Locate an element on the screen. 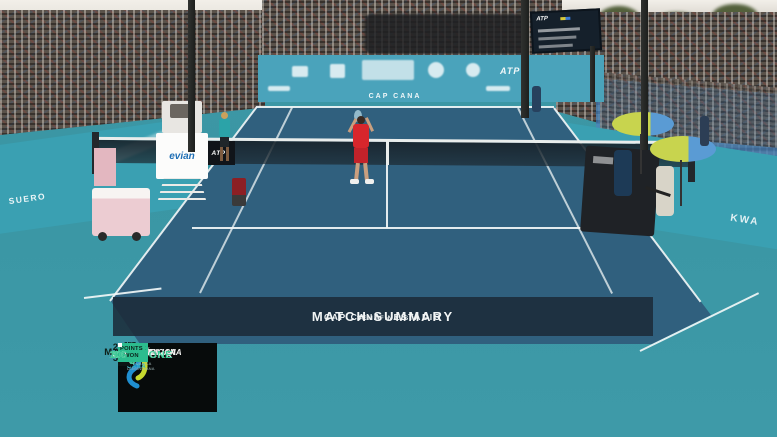  umpire-chair-evian-panel: evian is located at coordinates (182, 156).